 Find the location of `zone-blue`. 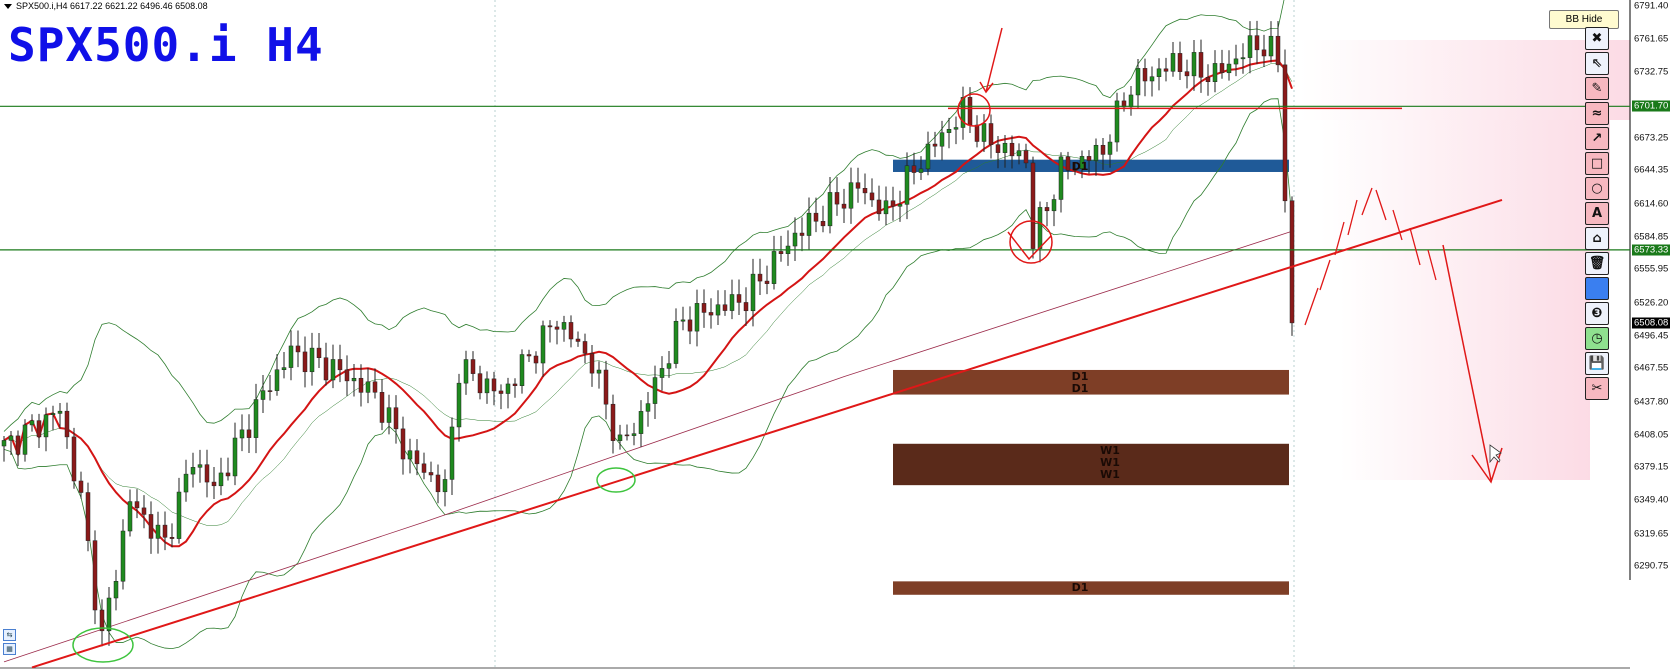

zone-blue is located at coordinates (1091, 165).